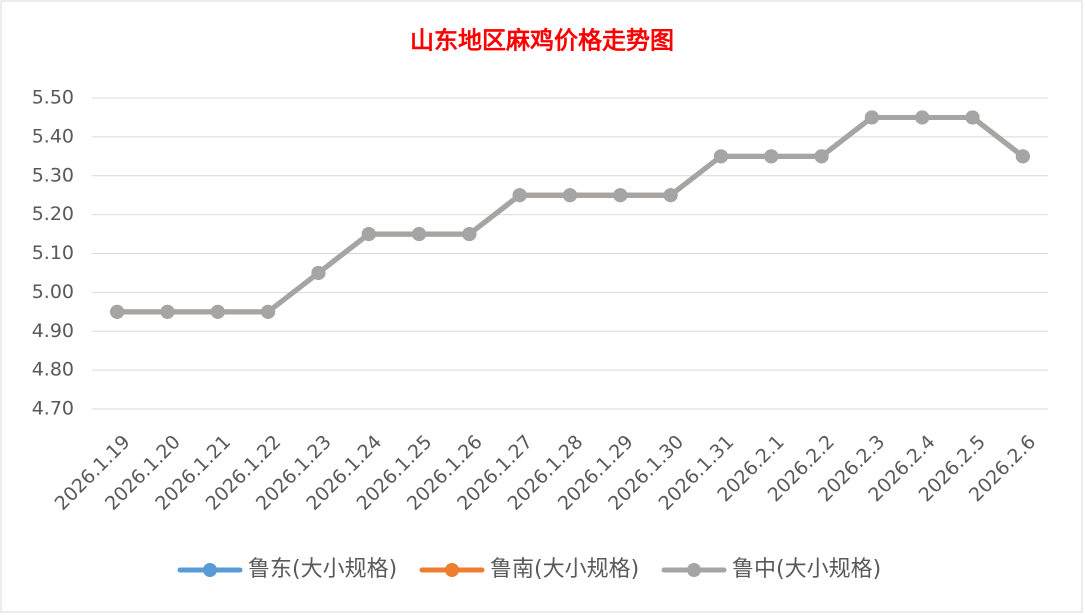 The height and width of the screenshot is (615, 1085). What do you see at coordinates (322, 569) in the screenshot?
I see `legend-label: 鲁东(大小规格)` at bounding box center [322, 569].